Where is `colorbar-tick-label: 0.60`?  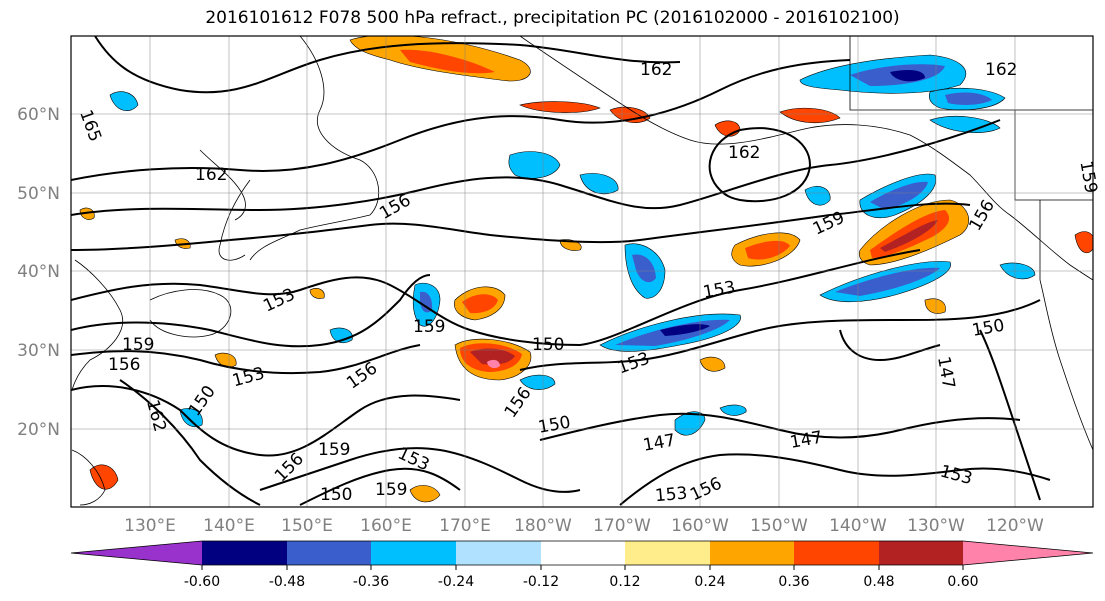
colorbar-tick-label: 0.60 is located at coordinates (962, 582).